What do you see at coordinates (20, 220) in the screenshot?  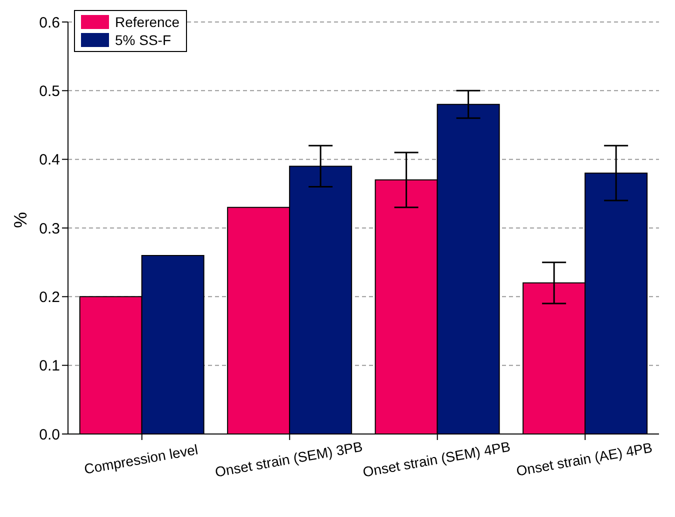 I see `y-axis-title: %` at bounding box center [20, 220].